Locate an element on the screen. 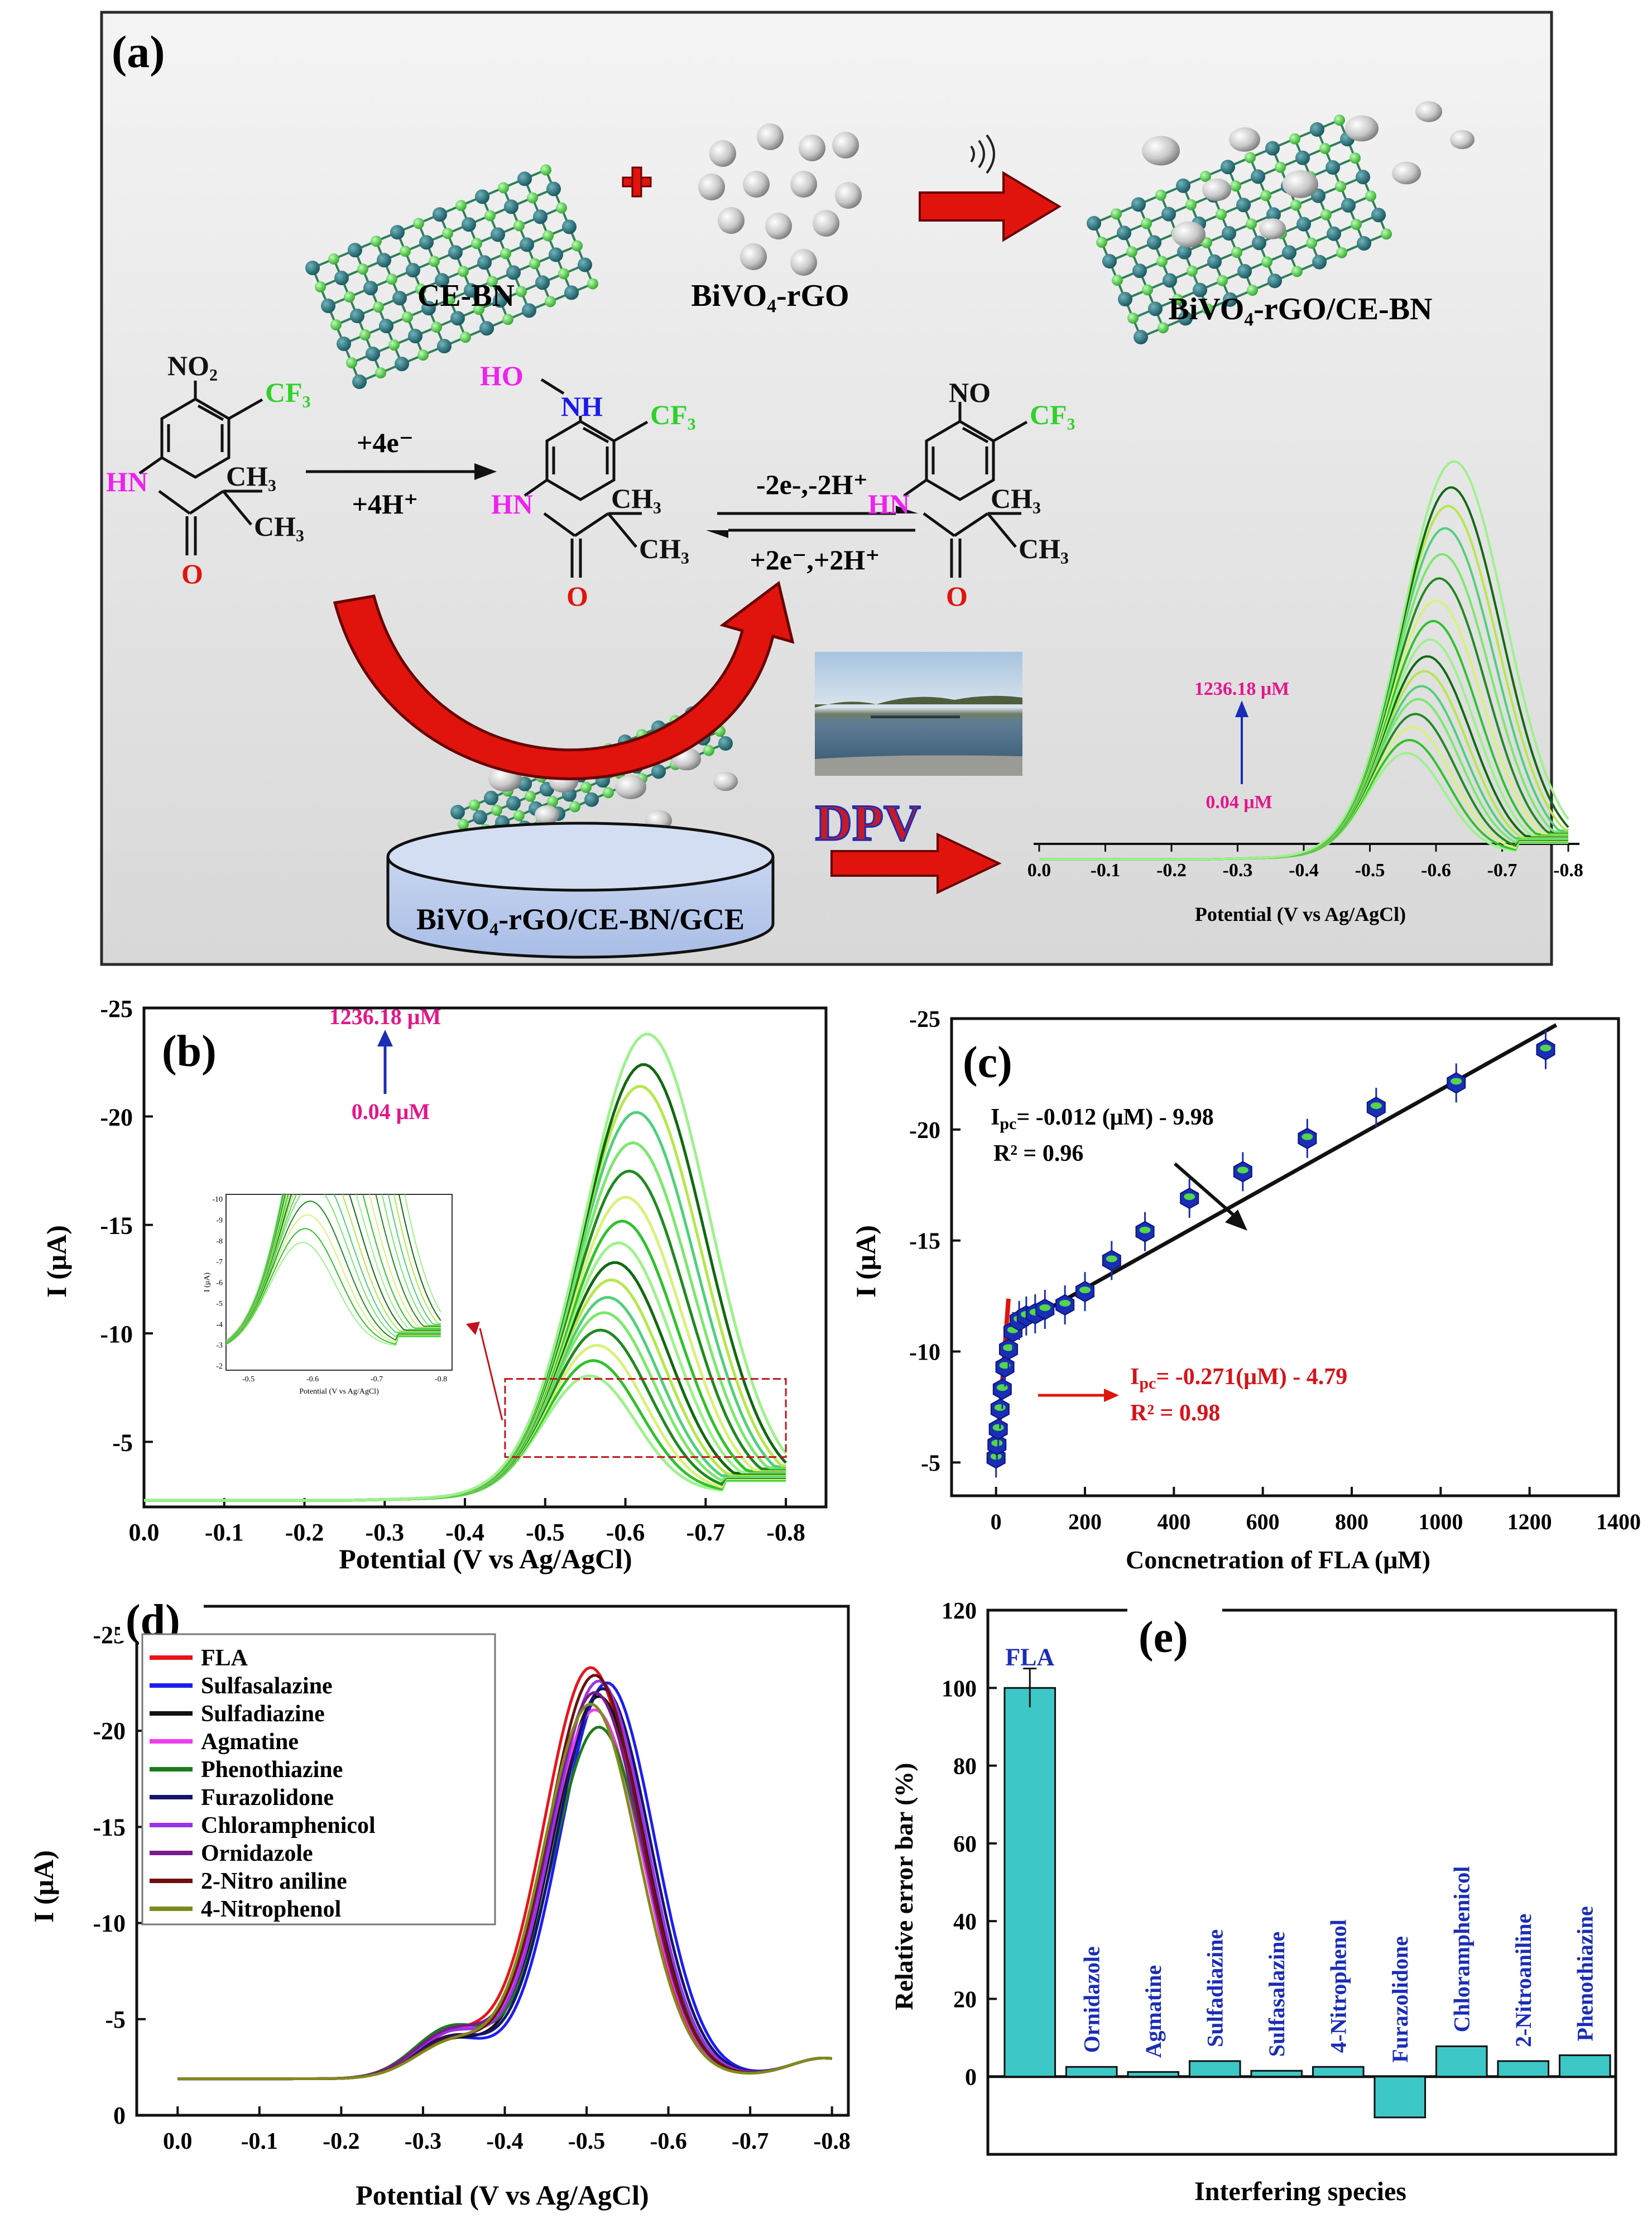  step1-top-label: +4e⁻ is located at coordinates (385, 442).